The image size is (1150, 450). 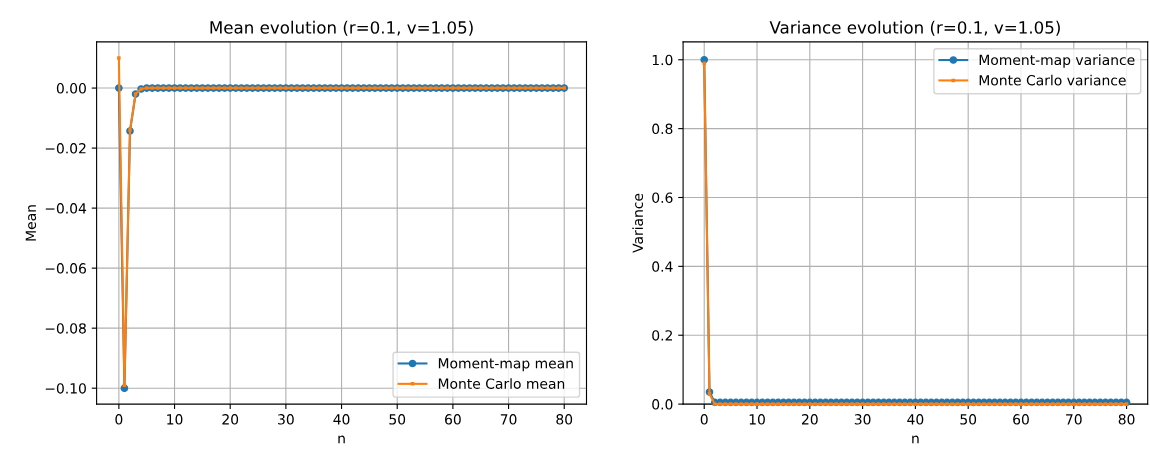 What do you see at coordinates (1057, 61) in the screenshot?
I see `legend-label: Moment-map variance` at bounding box center [1057, 61].